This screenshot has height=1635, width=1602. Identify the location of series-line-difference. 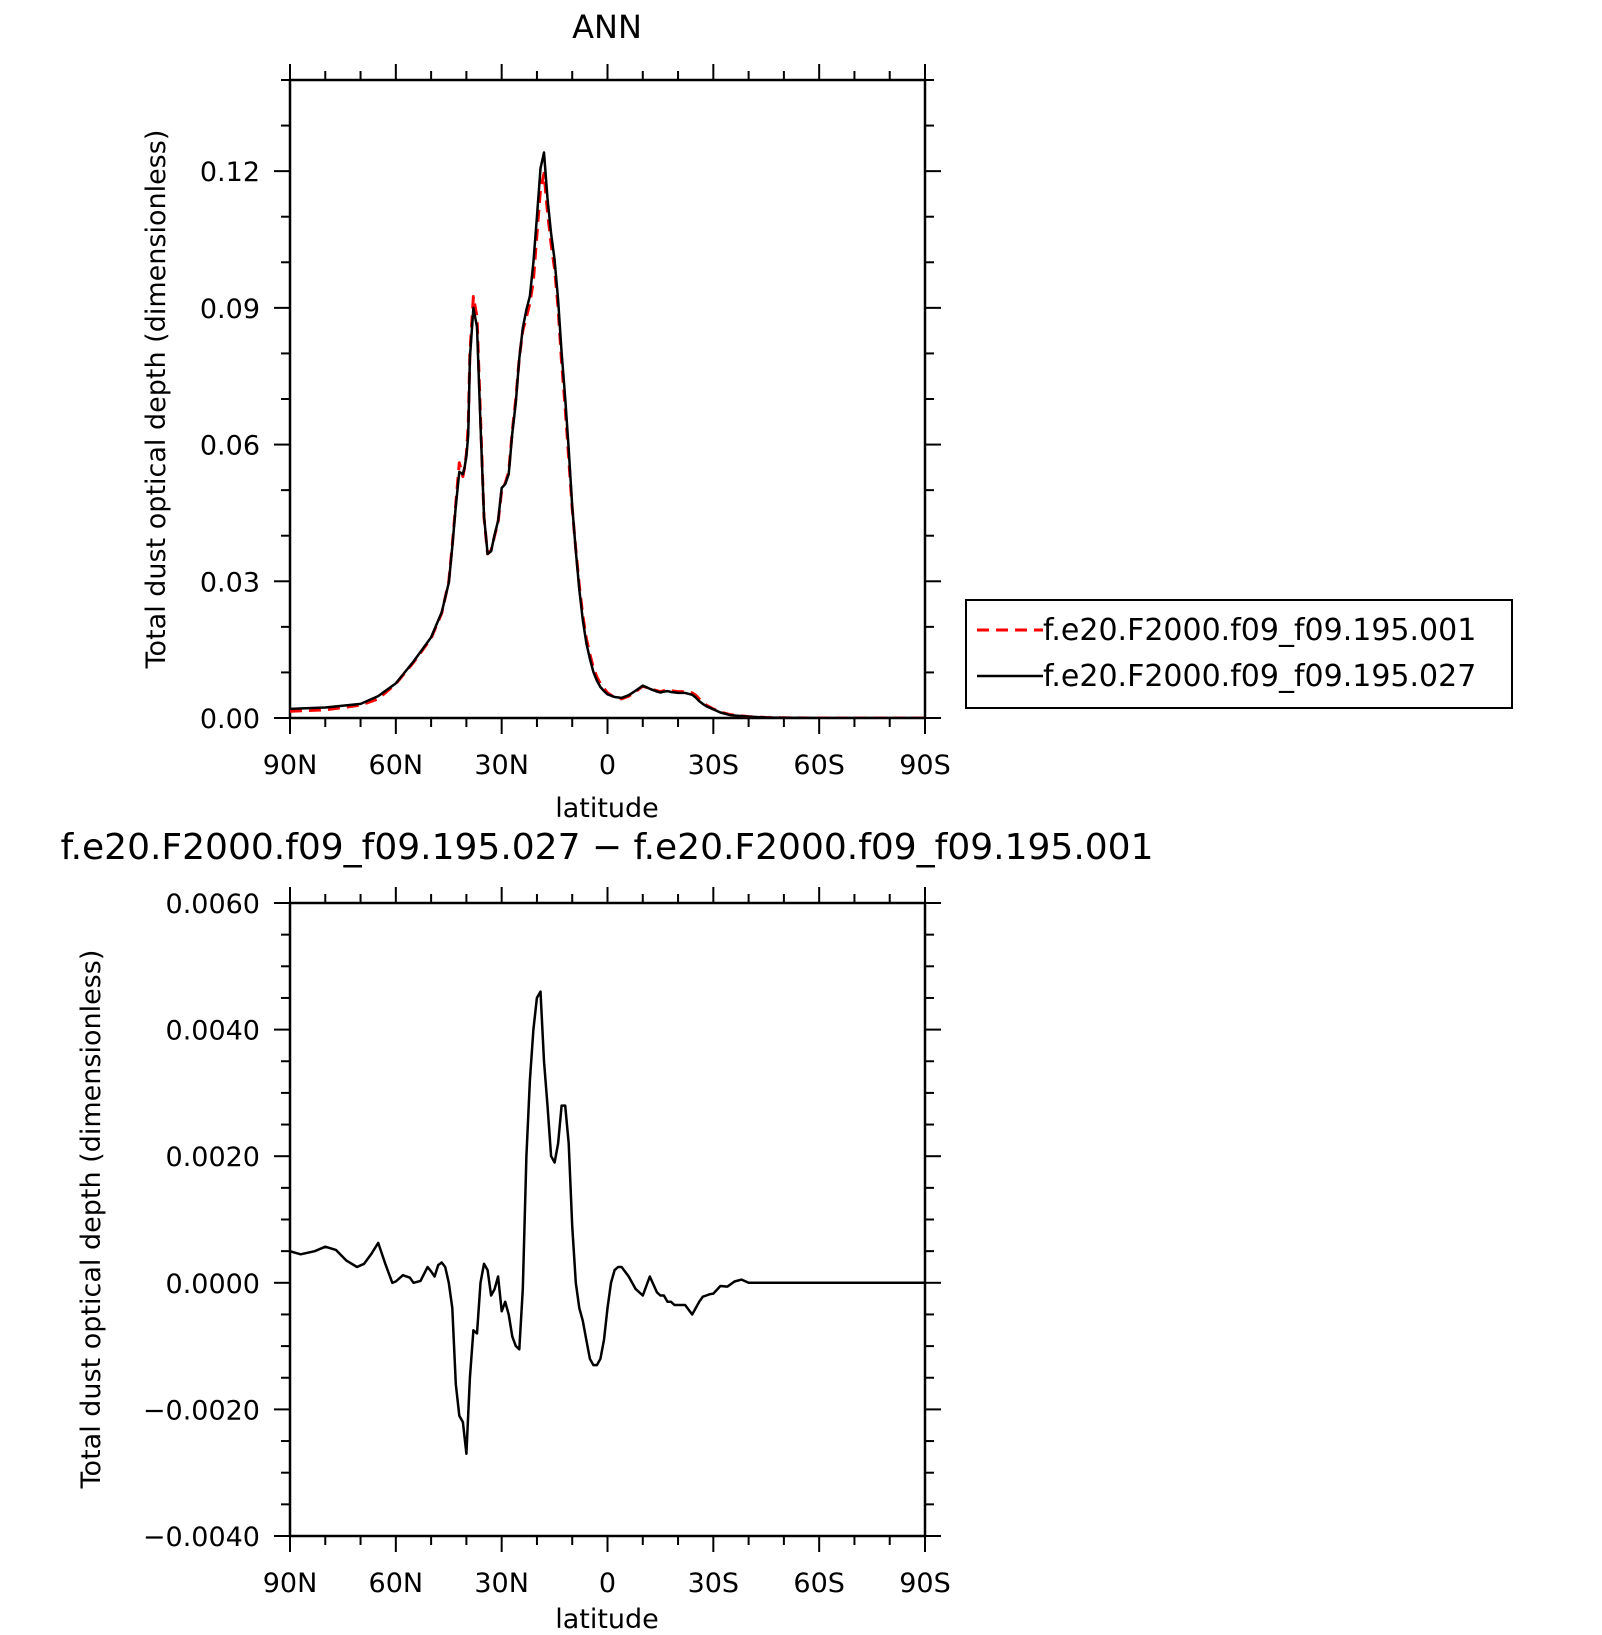
(607, 1222).